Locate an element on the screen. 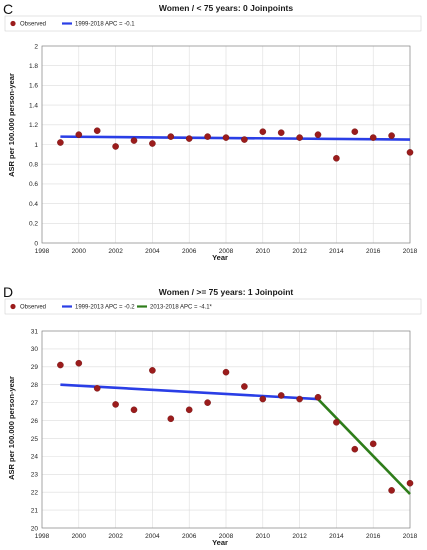 This screenshot has width=427, height=550. panel-c-letter: C is located at coordinates (8, 9).